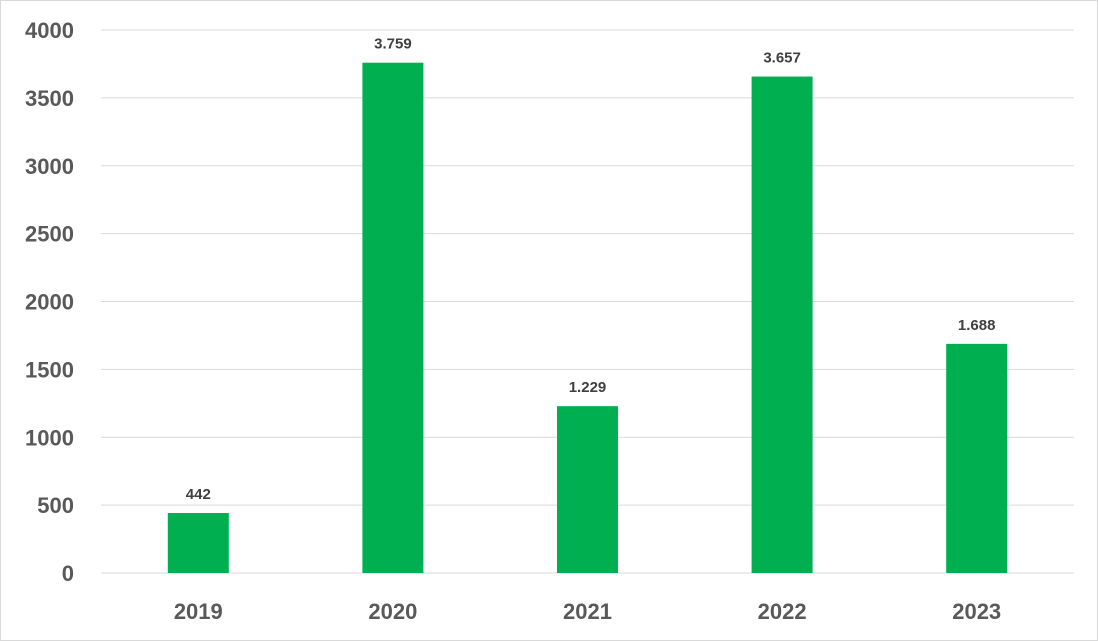 Image resolution: width=1098 pixels, height=641 pixels. What do you see at coordinates (782, 611) in the screenshot?
I see `x-tick-label: 2022` at bounding box center [782, 611].